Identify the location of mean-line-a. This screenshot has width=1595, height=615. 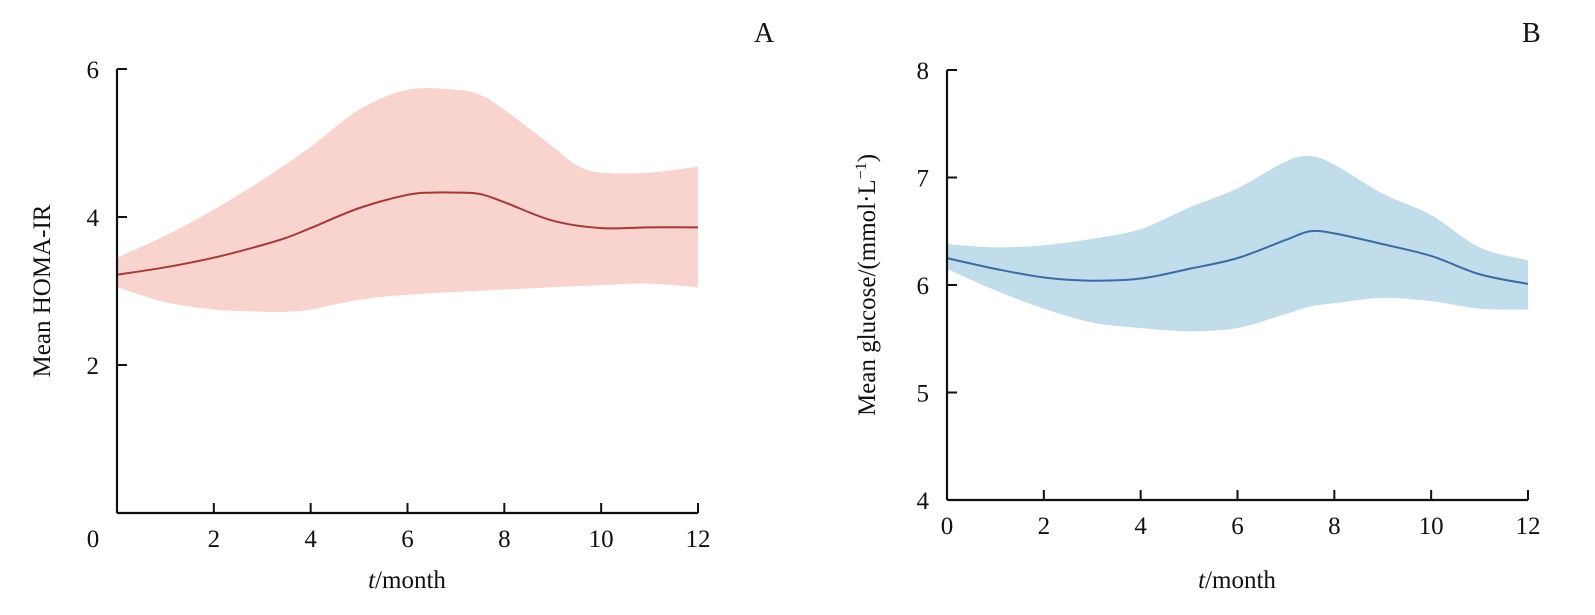
(407, 233).